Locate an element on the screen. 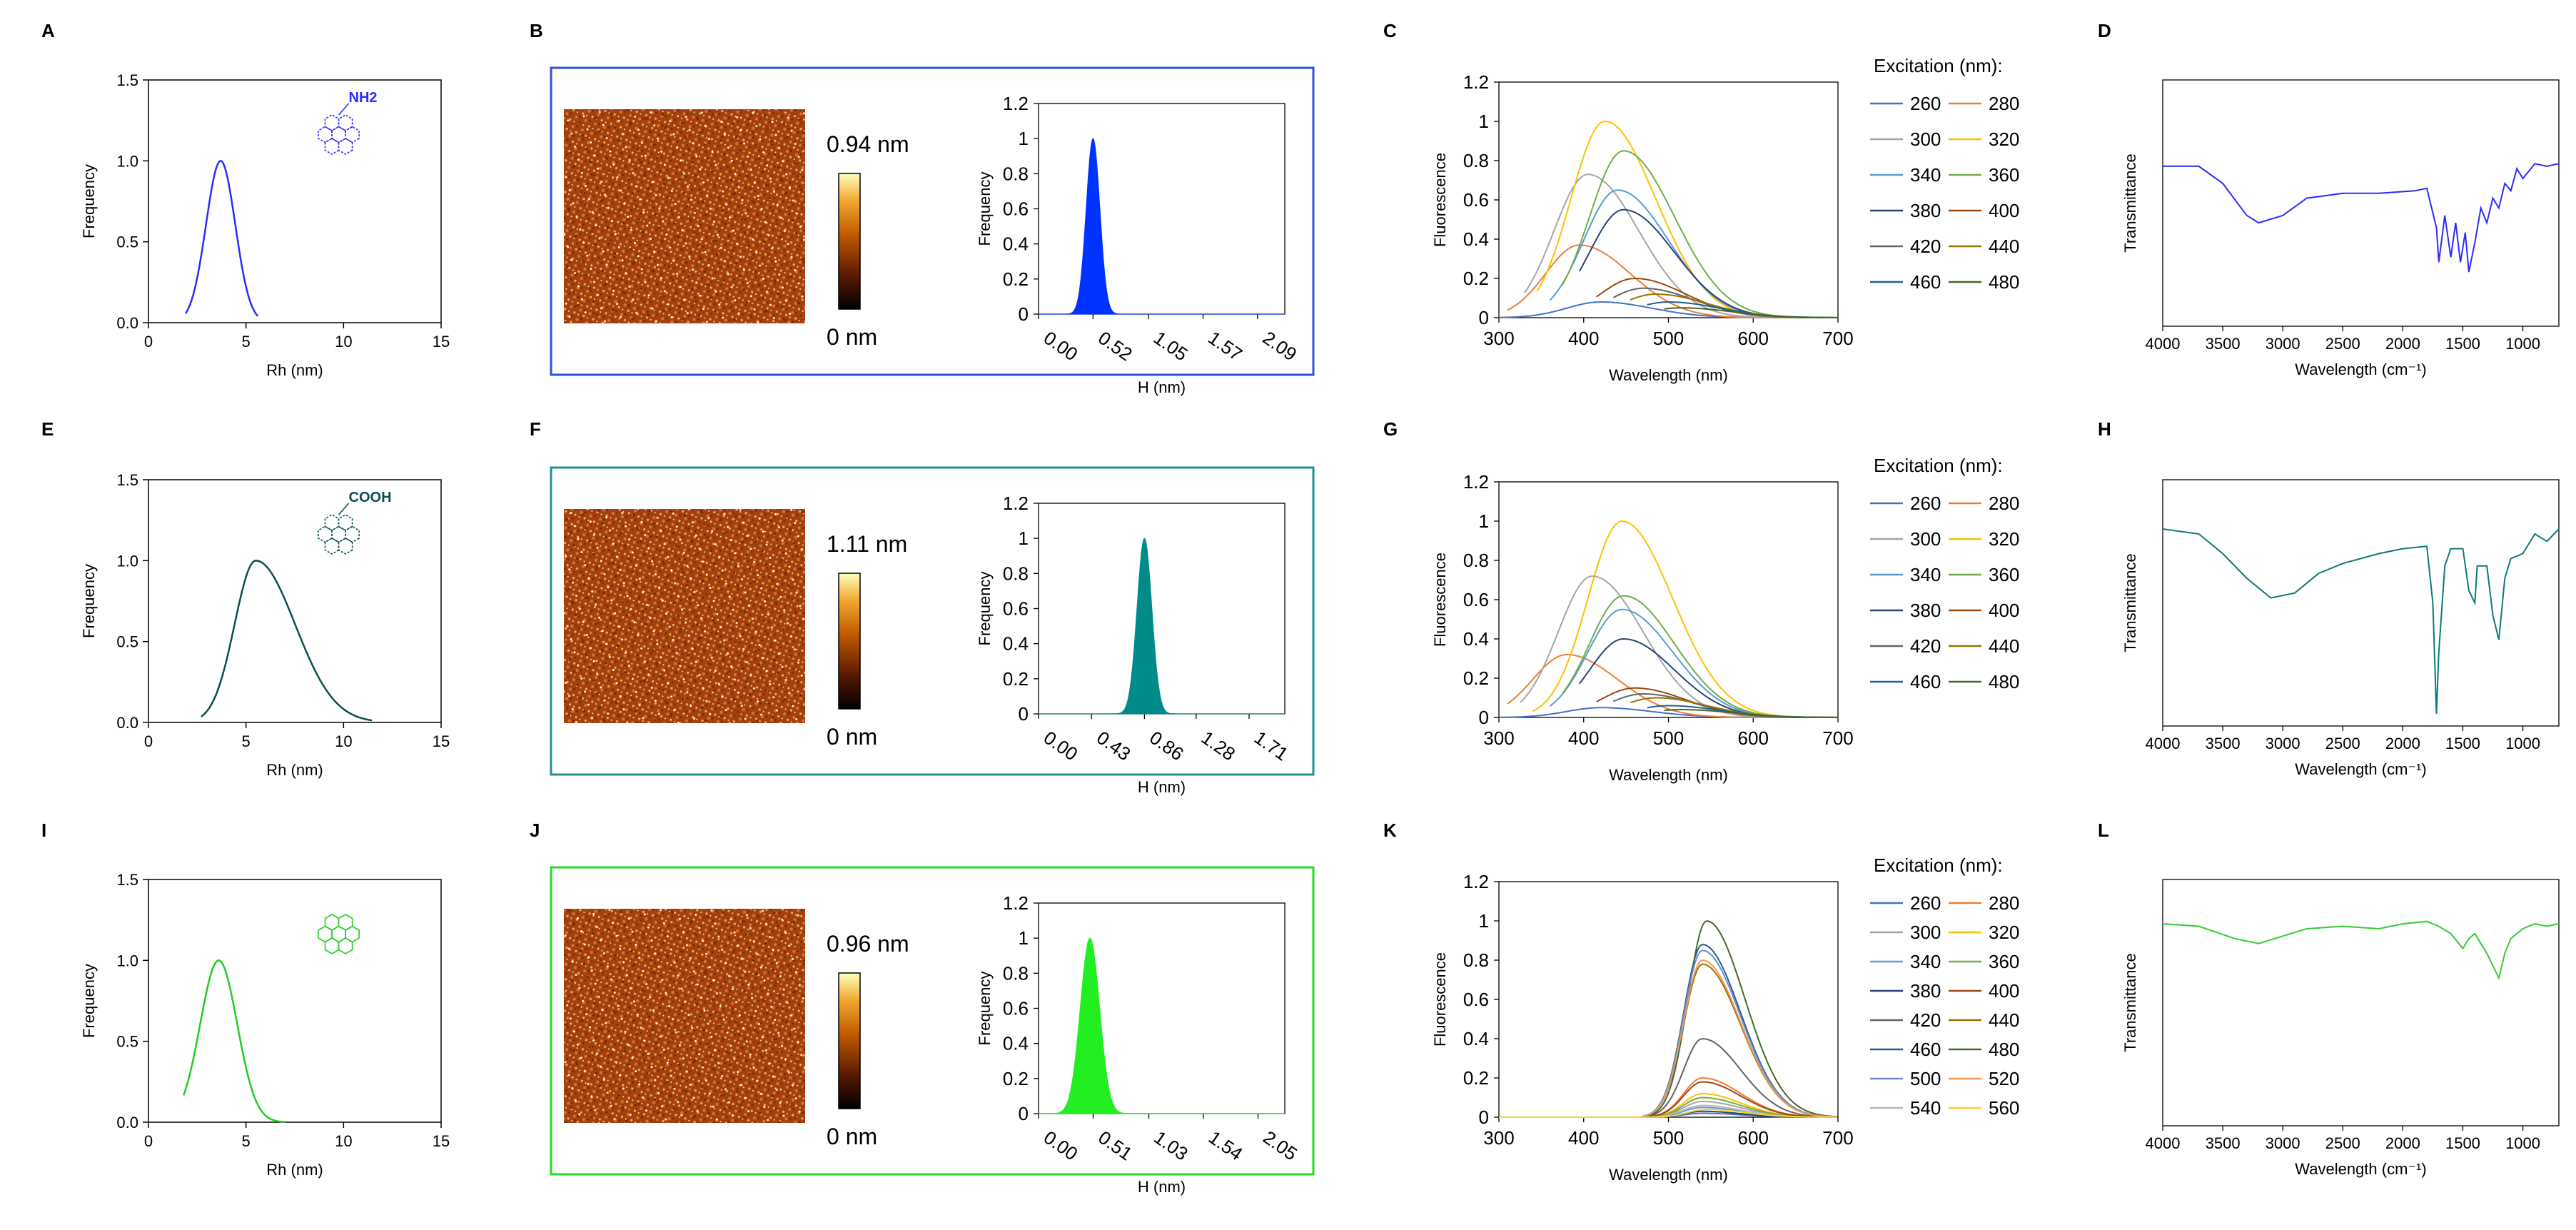 This screenshot has height=1230, width=2576. y-axis-title: Transmittance is located at coordinates (2130, 1003).